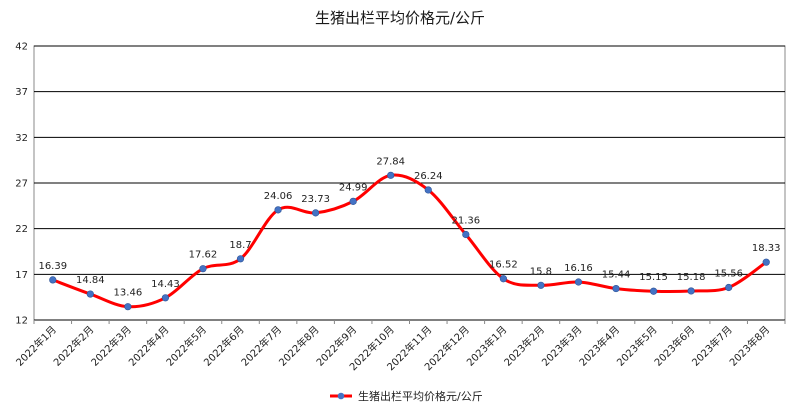  Describe the element at coordinates (541, 271) in the screenshot. I see `data-label: 15.8` at that location.